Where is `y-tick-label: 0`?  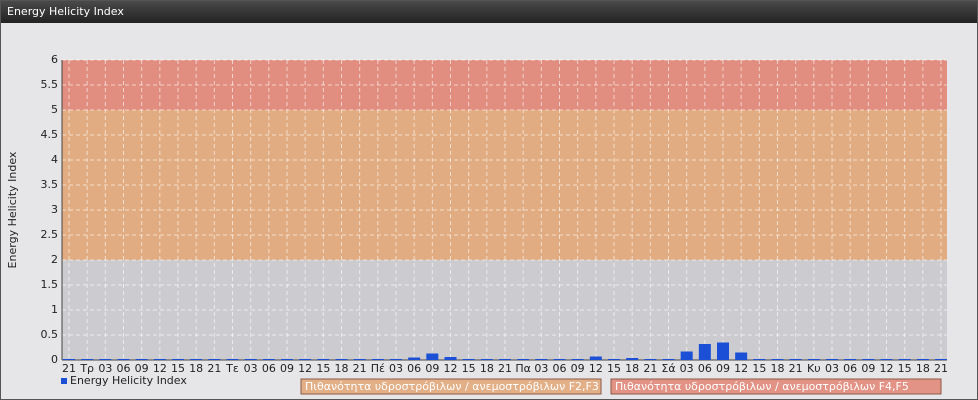 y-tick-label: 0 is located at coordinates (54, 359).